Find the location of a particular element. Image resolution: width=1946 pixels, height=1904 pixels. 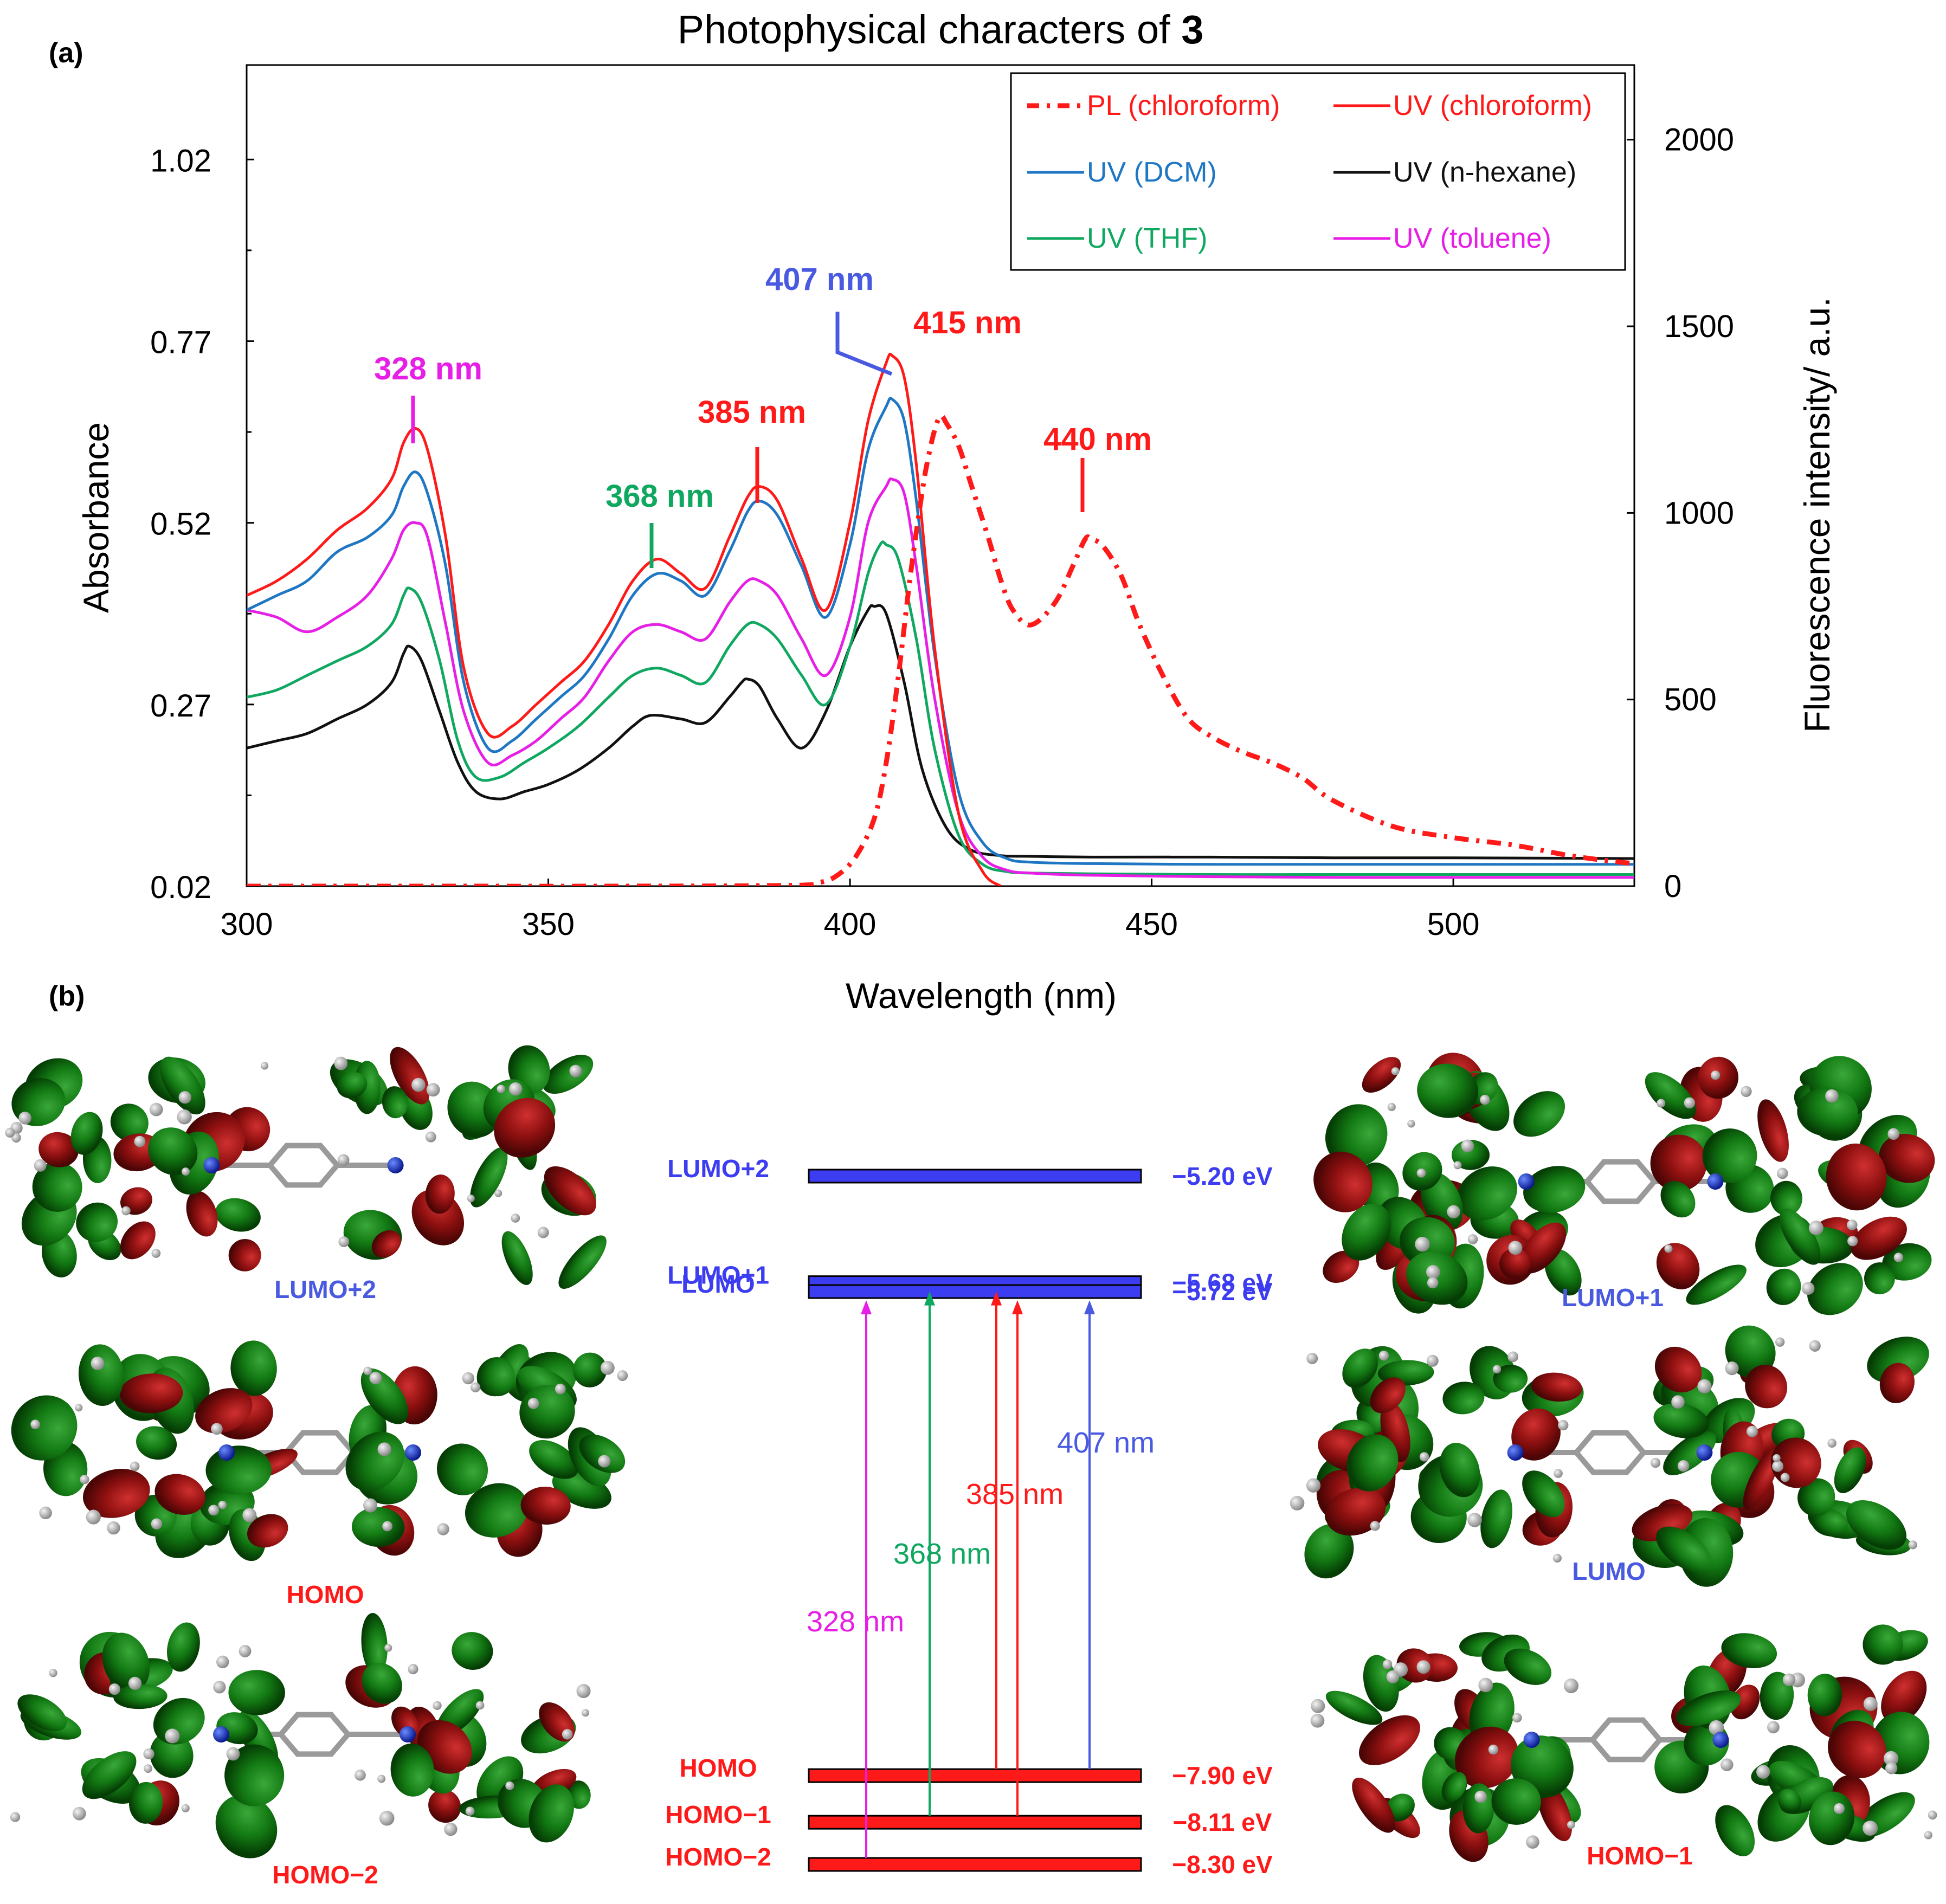

level-energy-homo-2: −8.30 eV is located at coordinates (1222, 1864).